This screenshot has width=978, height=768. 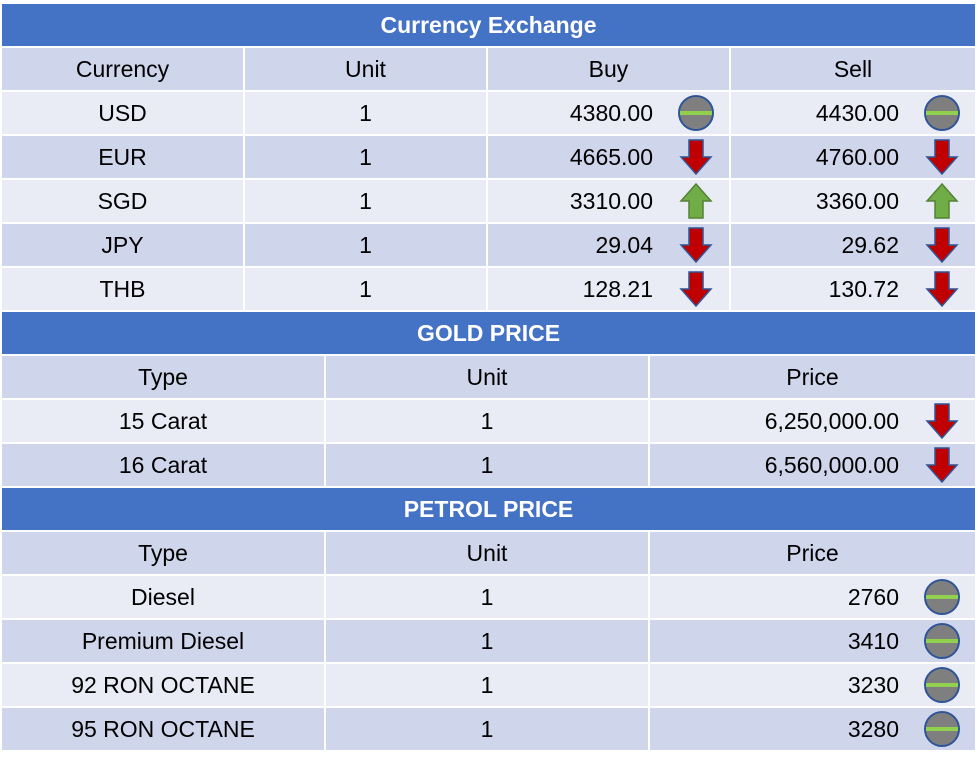 I want to click on buy-rate: 4380.00, so click(x=609, y=113).